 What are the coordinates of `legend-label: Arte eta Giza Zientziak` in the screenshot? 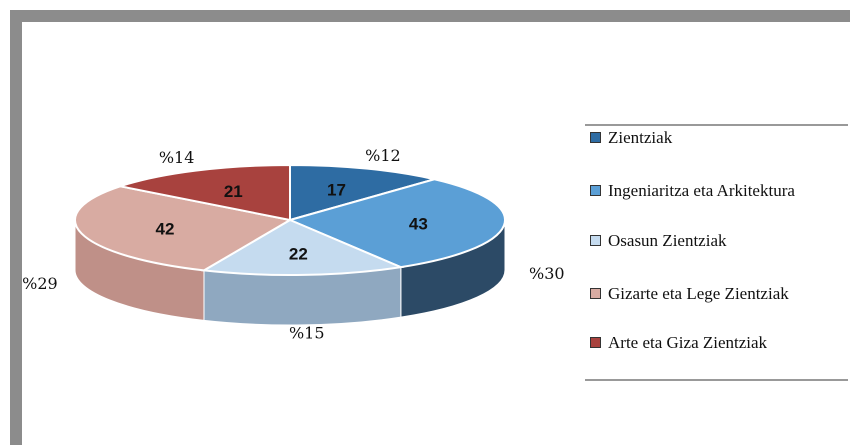 It's located at (688, 342).